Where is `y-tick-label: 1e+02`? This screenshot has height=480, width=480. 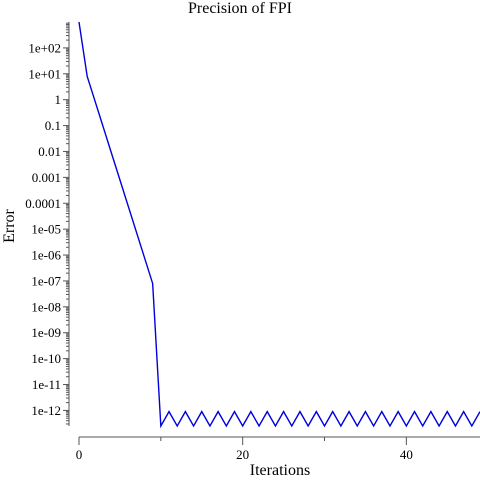
y-tick-label: 1e+02 is located at coordinates (44, 47).